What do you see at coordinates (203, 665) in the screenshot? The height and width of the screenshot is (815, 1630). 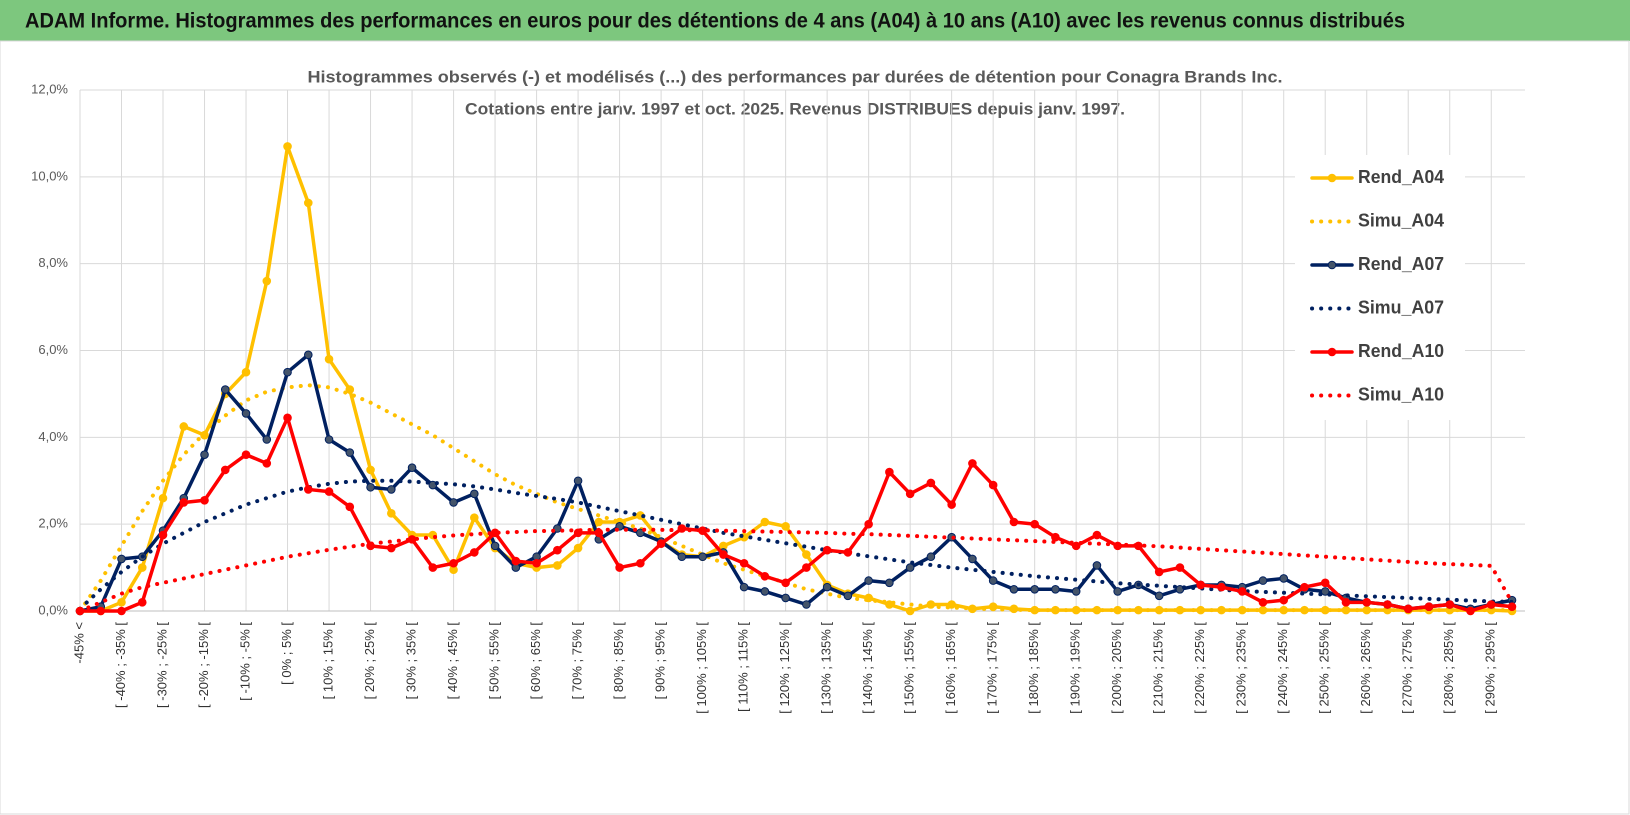 I see `x-tick-label: [ -20% ; -15% [` at bounding box center [203, 665].